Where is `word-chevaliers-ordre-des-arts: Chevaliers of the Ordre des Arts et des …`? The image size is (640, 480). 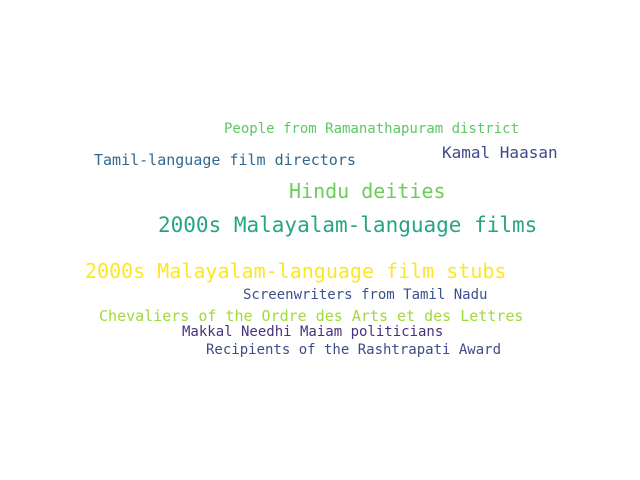
word-chevaliers-ordre-des-arts: Chevaliers of the Ordre des Arts et des … is located at coordinates (311, 316).